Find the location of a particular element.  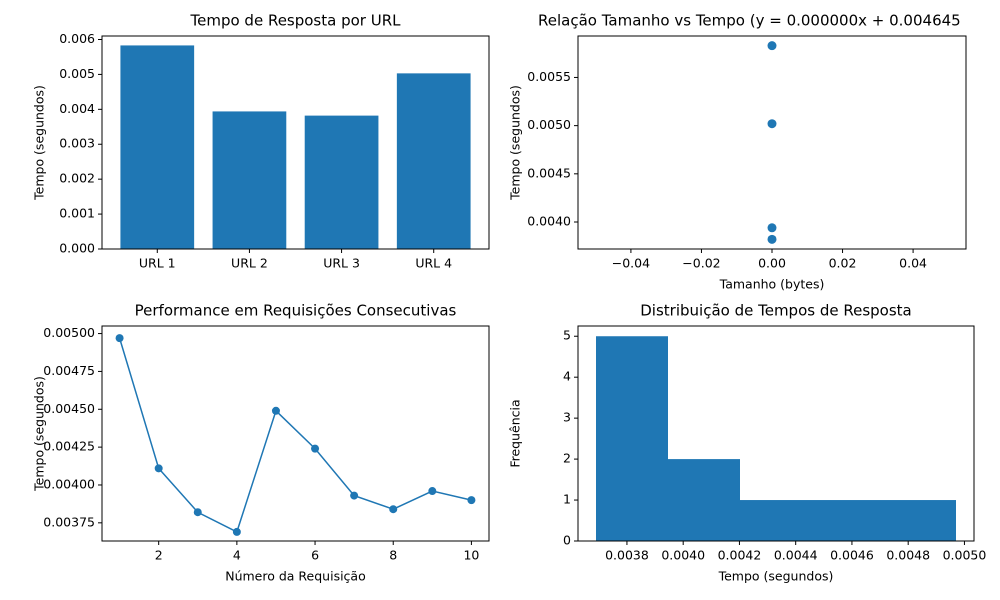

y-tick-label: 0 is located at coordinates (567, 540).